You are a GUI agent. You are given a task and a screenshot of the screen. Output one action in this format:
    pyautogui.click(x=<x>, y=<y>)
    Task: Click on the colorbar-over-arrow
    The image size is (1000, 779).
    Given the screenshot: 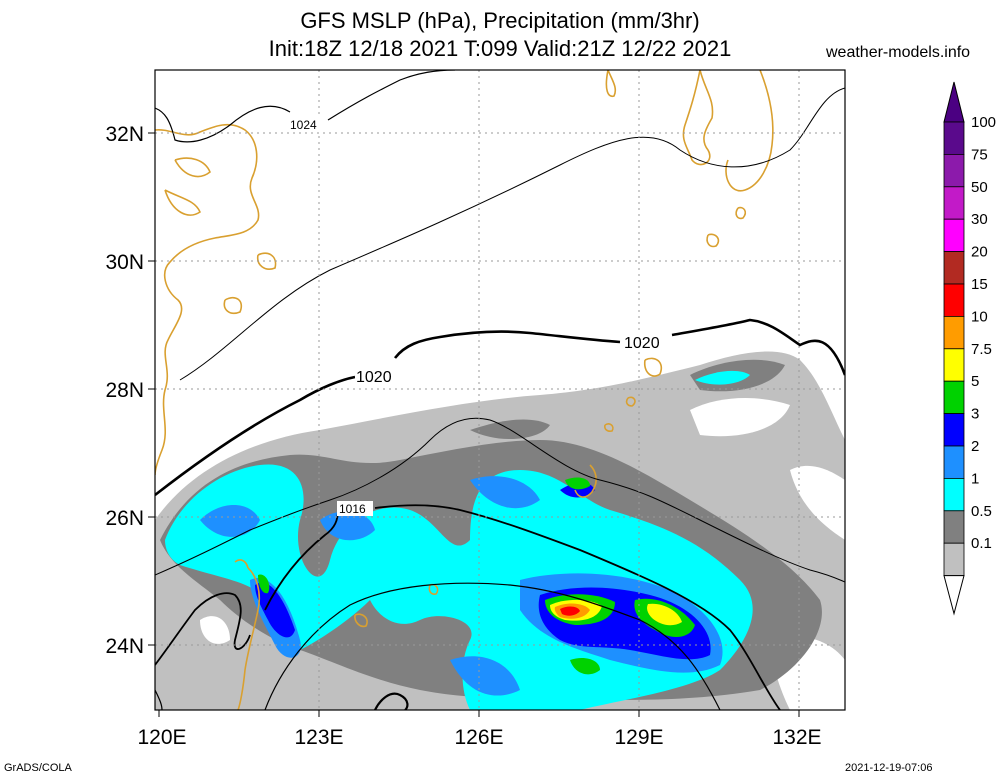 What is the action you would take?
    pyautogui.click(x=954, y=102)
    